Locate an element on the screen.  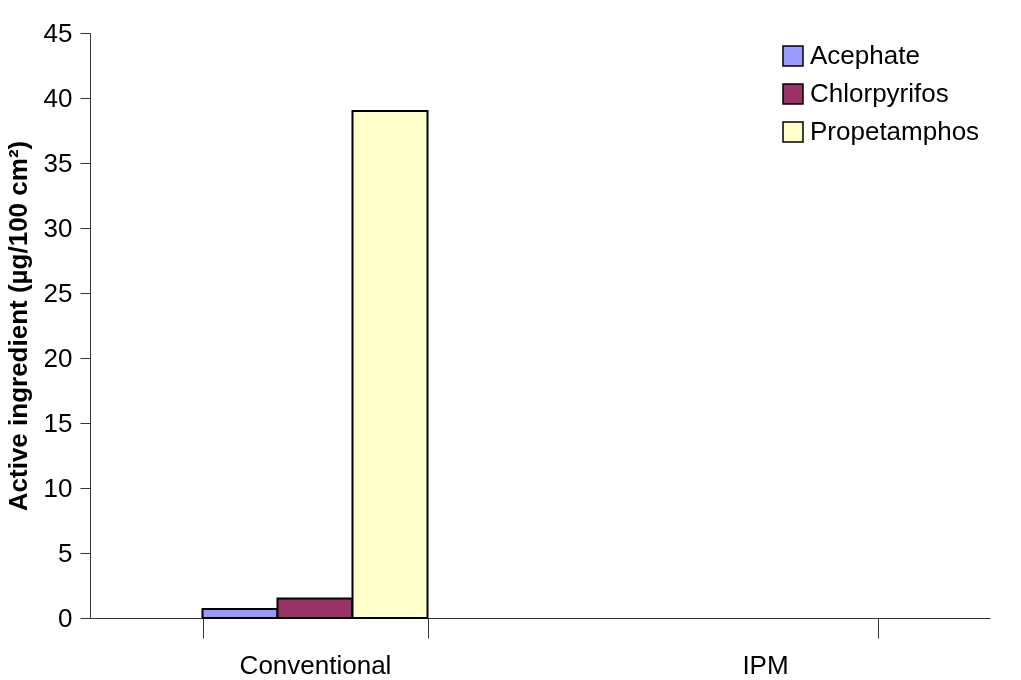
y-tick-label: 5 is located at coordinates (65, 552).